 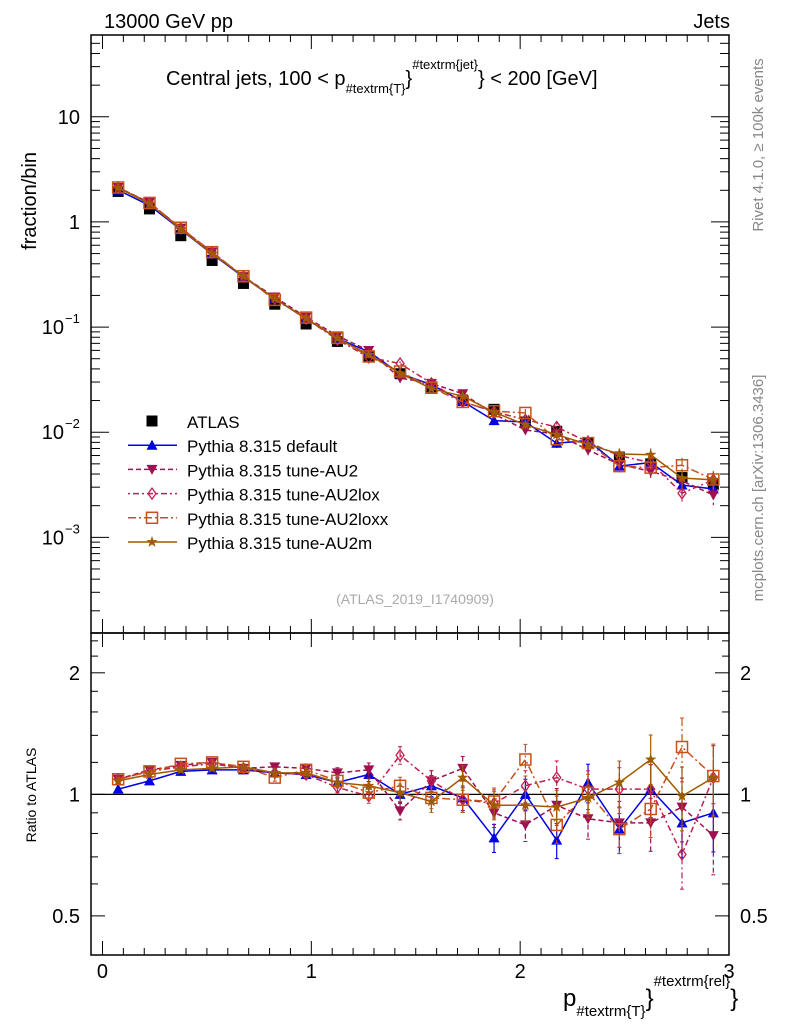 What do you see at coordinates (72, 318) in the screenshot?
I see `y-tick-exponent: −1` at bounding box center [72, 318].